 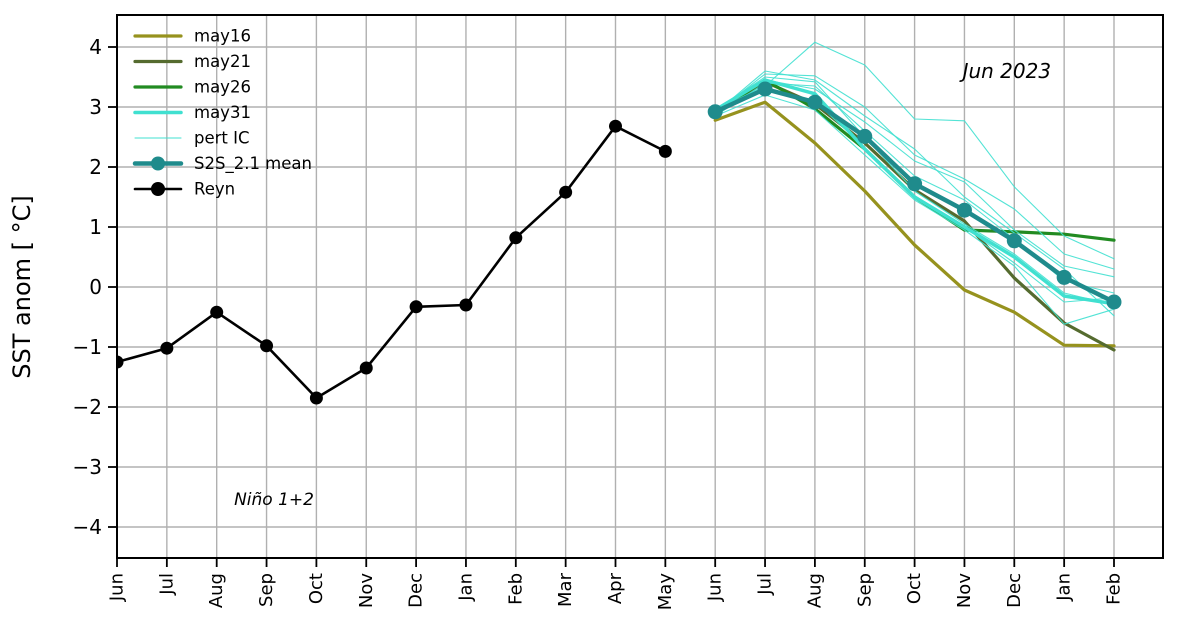 I want to click on y-tick-label: −3, so click(x=87, y=467).